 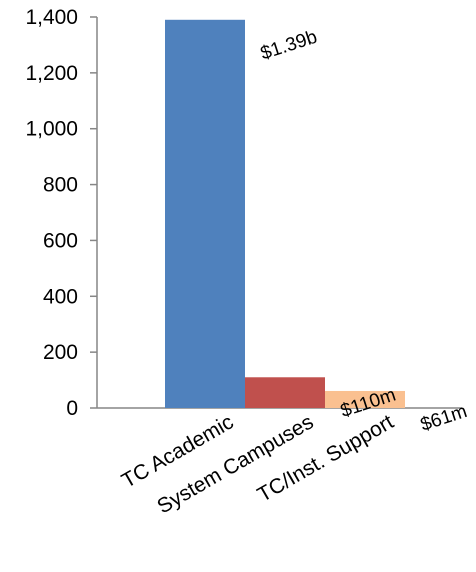 I want to click on y-tick-label: 0, so click(x=72, y=408).